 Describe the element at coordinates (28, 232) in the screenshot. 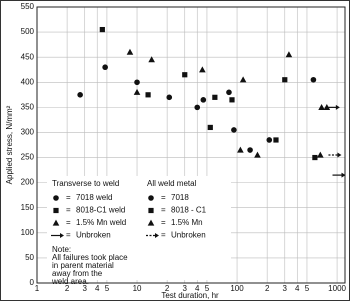

I see `y-tick-label: 100` at that location.